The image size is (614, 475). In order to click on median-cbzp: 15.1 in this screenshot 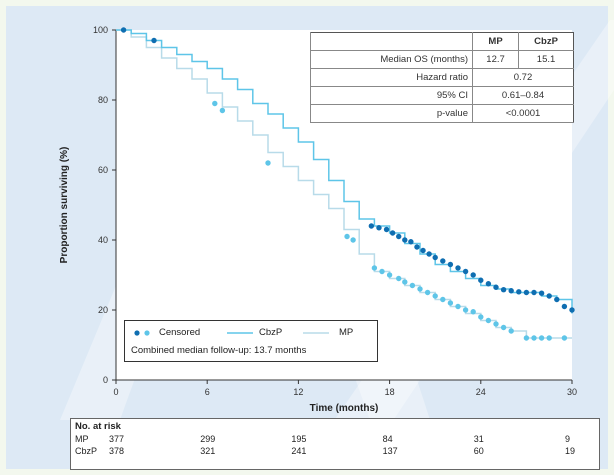, I will do `click(546, 59)`.